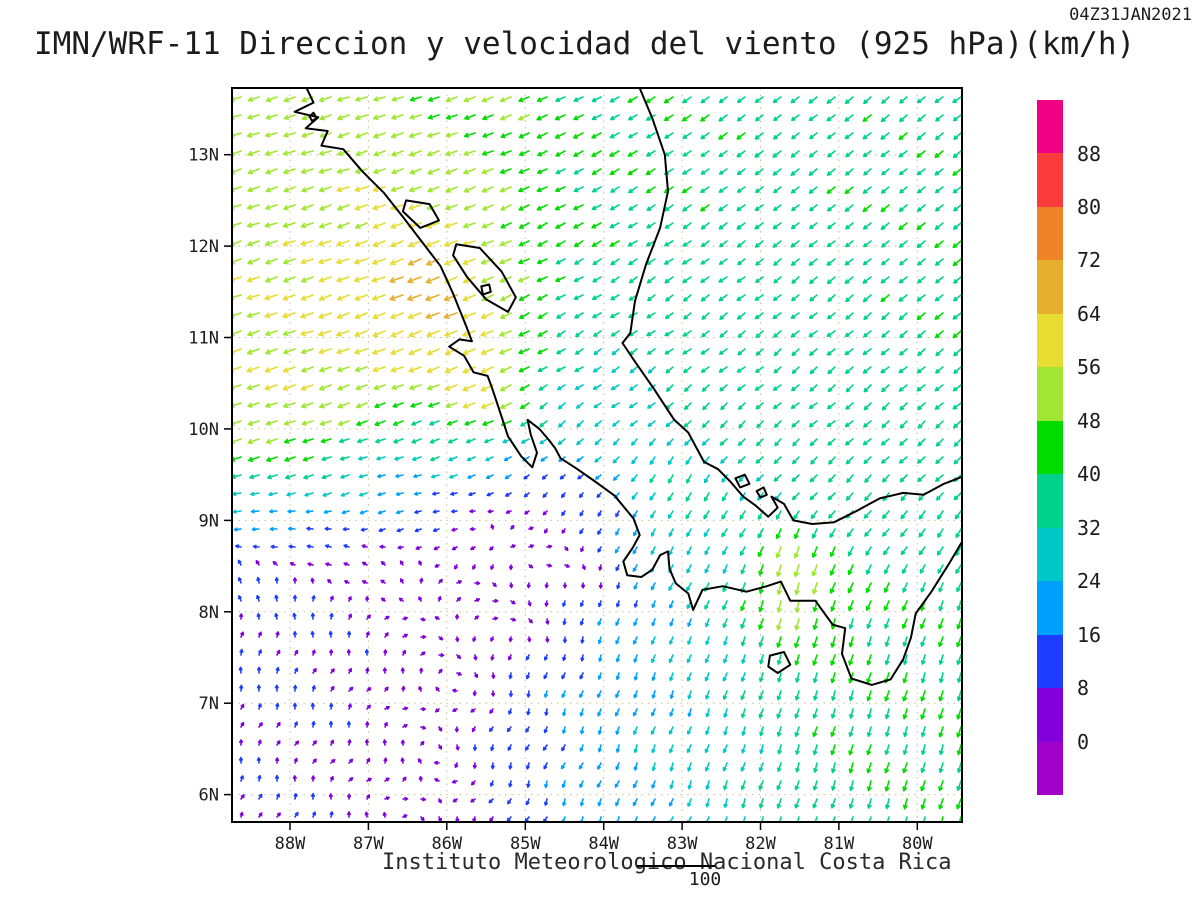 This screenshot has width=1200, height=900. Describe the element at coordinates (705, 879) in the screenshot. I see `reference-wind-arrow-label: 100` at that location.